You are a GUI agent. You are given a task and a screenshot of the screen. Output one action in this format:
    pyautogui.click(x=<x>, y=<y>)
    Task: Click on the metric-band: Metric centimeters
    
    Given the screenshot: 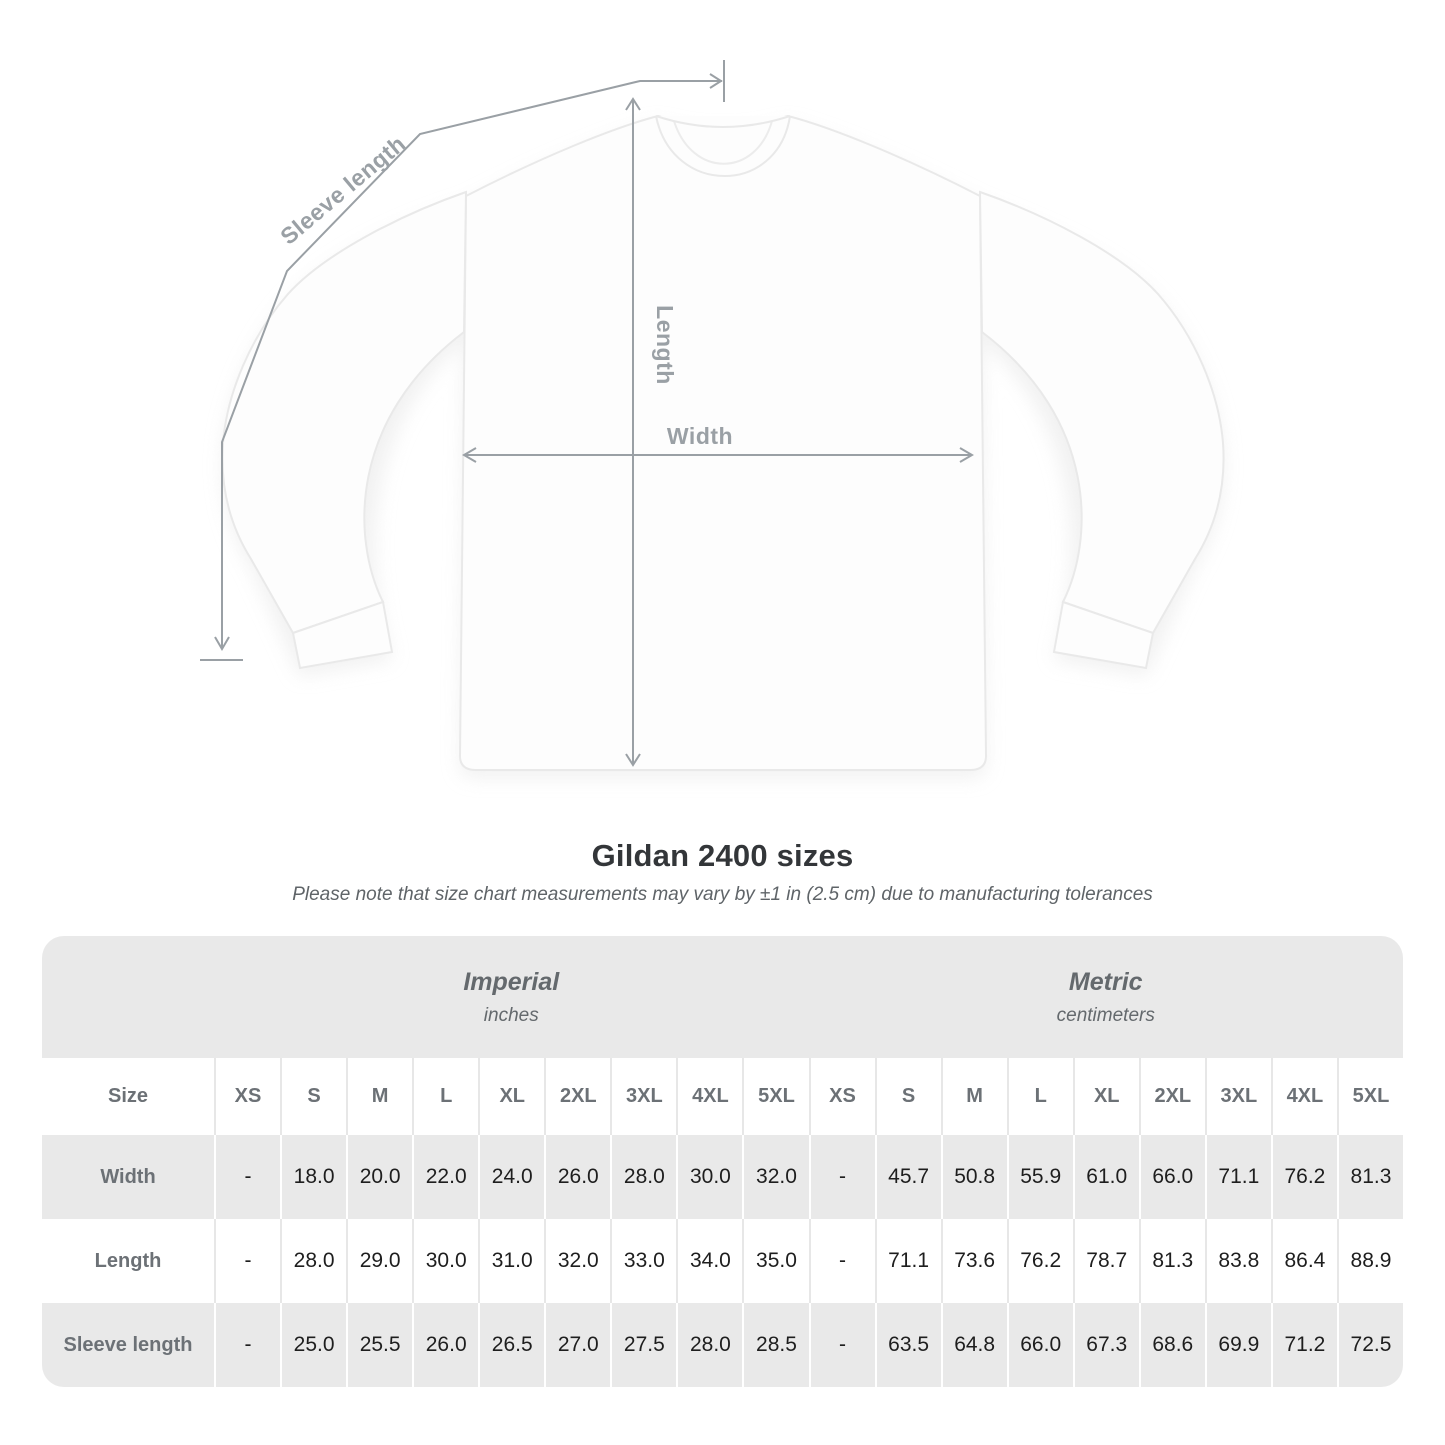 What is the action you would take?
    pyautogui.click(x=1105, y=997)
    